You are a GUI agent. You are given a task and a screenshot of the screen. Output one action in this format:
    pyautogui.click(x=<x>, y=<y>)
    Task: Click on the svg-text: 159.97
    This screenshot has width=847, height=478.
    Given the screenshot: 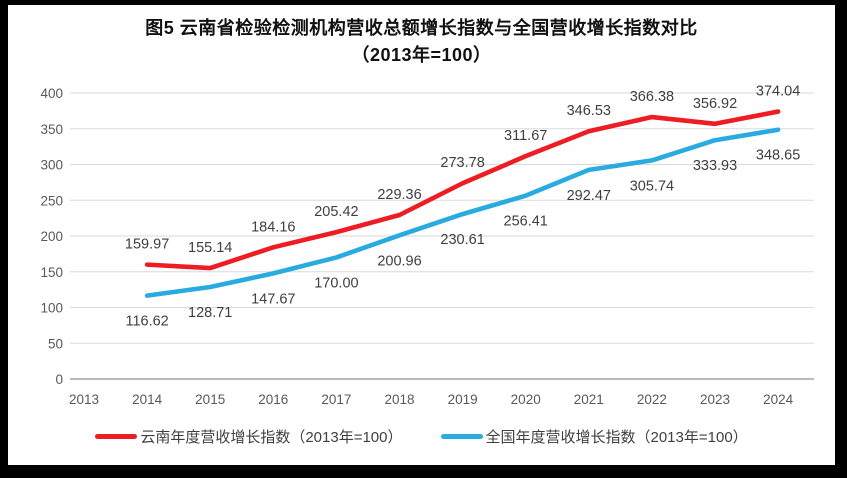 What is the action you would take?
    pyautogui.click(x=147, y=245)
    